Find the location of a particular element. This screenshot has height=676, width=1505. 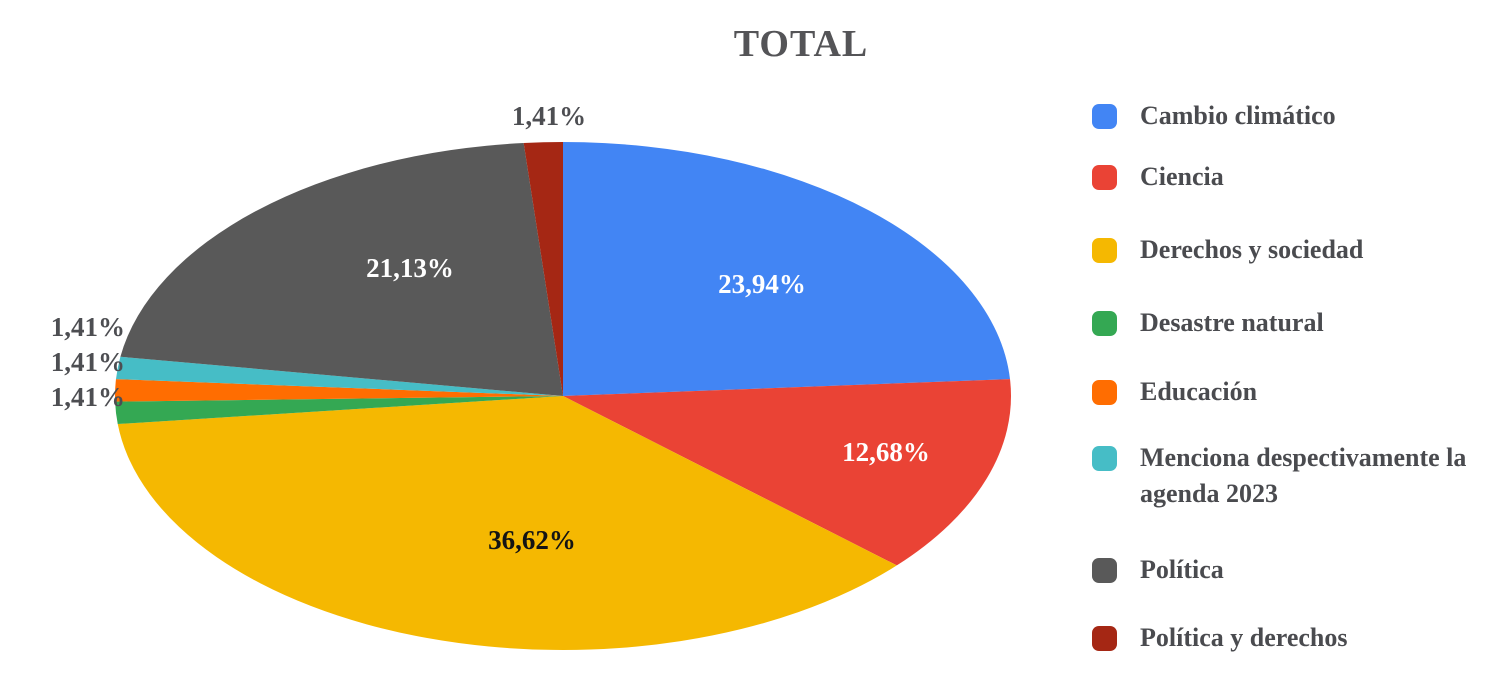

legend-item: Cambio climático is located at coordinates (1214, 116).